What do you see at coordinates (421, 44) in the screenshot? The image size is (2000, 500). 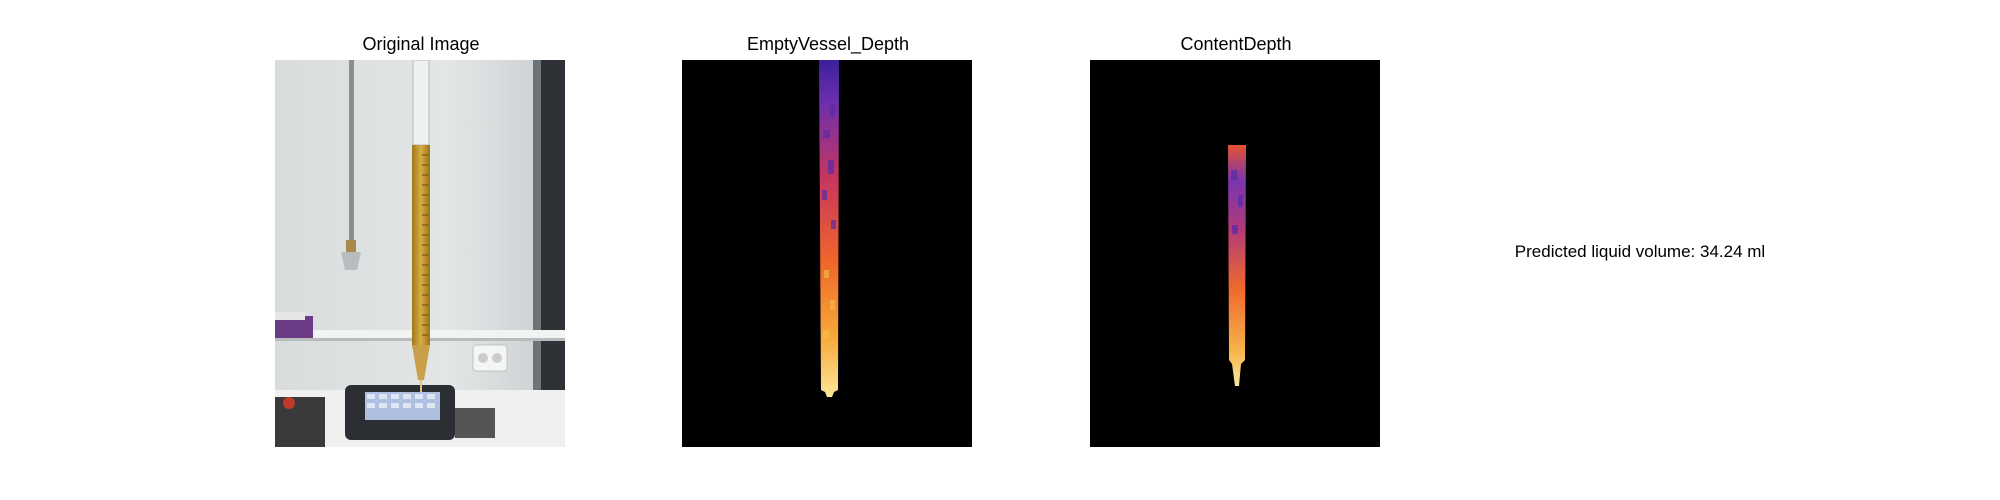 I see `panel-title-original: Original Image` at bounding box center [421, 44].